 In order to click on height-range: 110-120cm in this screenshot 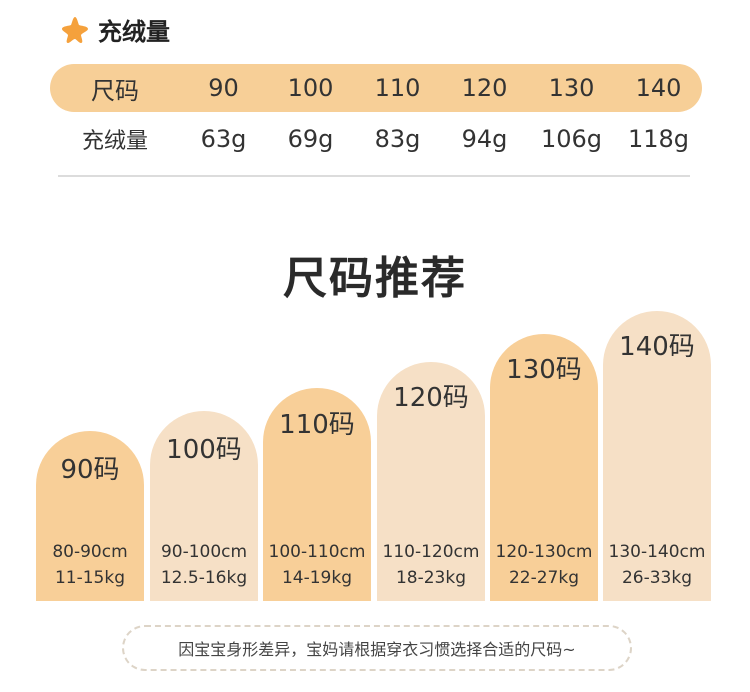, I will do `click(431, 552)`.